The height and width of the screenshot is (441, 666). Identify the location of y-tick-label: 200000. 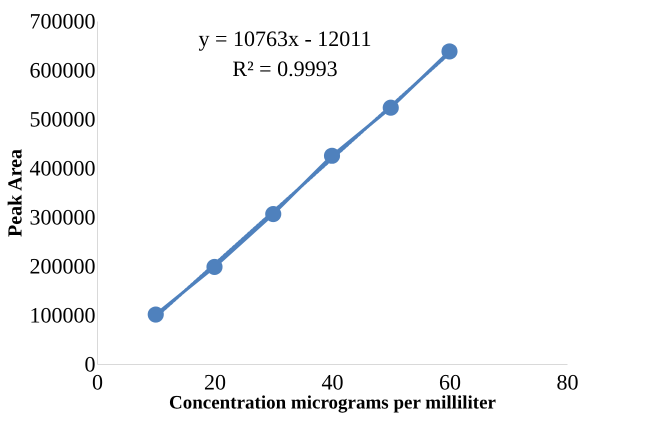
(63, 266).